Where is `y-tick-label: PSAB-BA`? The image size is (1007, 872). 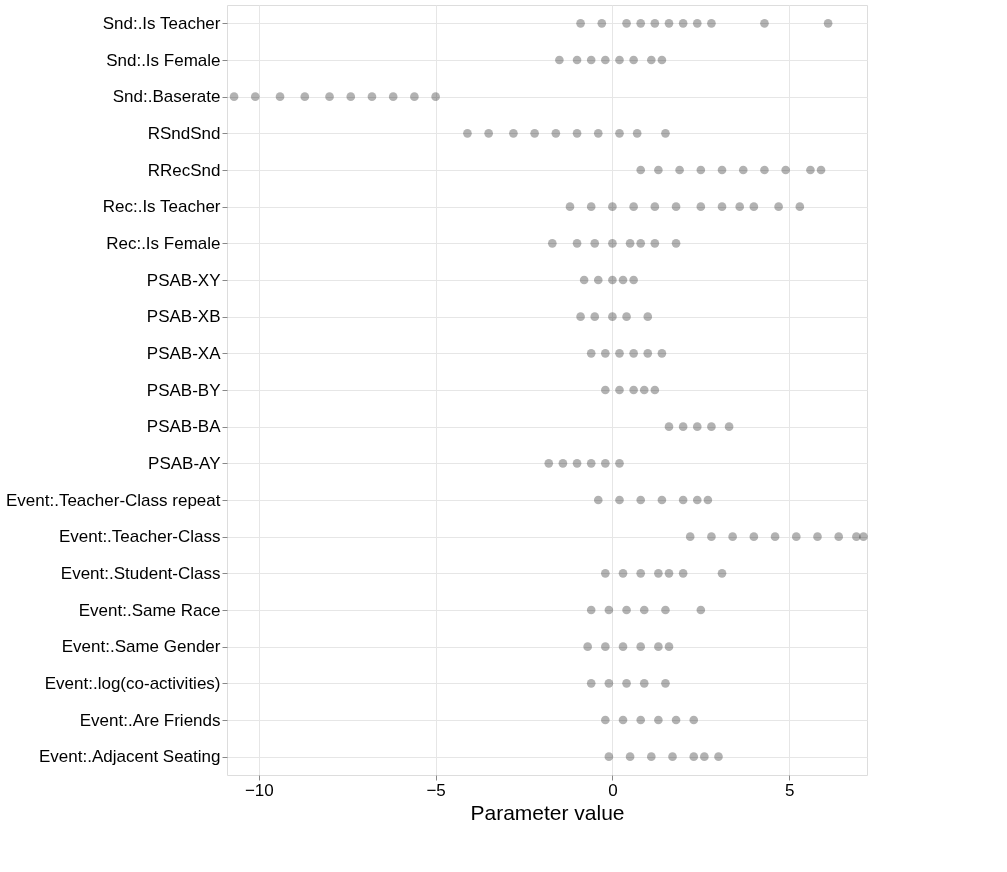
y-tick-label: PSAB-BA is located at coordinates (184, 427).